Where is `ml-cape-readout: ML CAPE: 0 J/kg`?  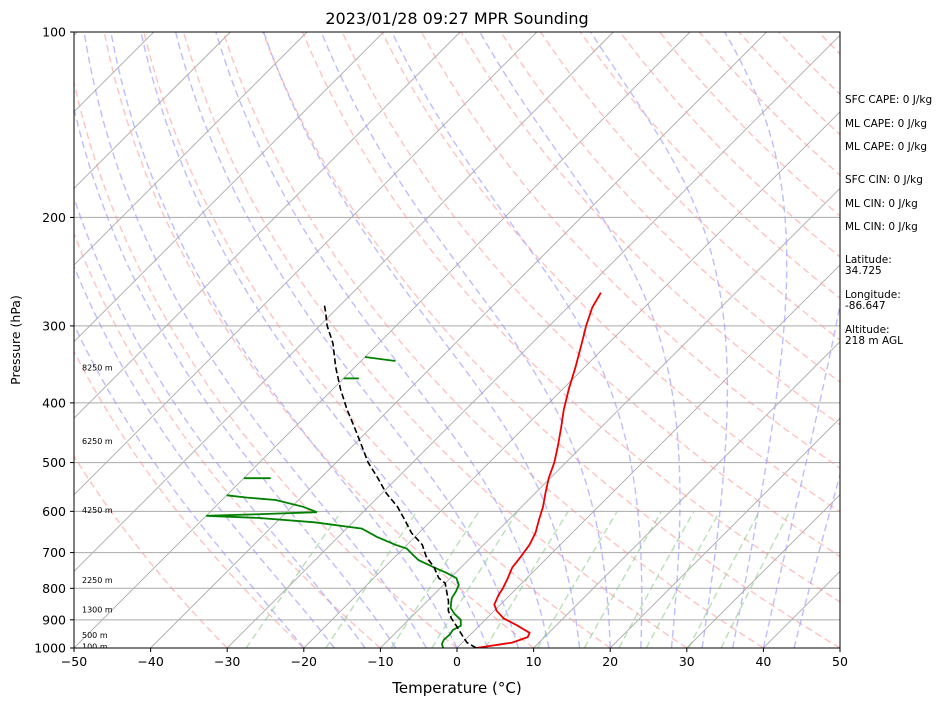 ml-cape-readout: ML CAPE: 0 J/kg is located at coordinates (886, 124).